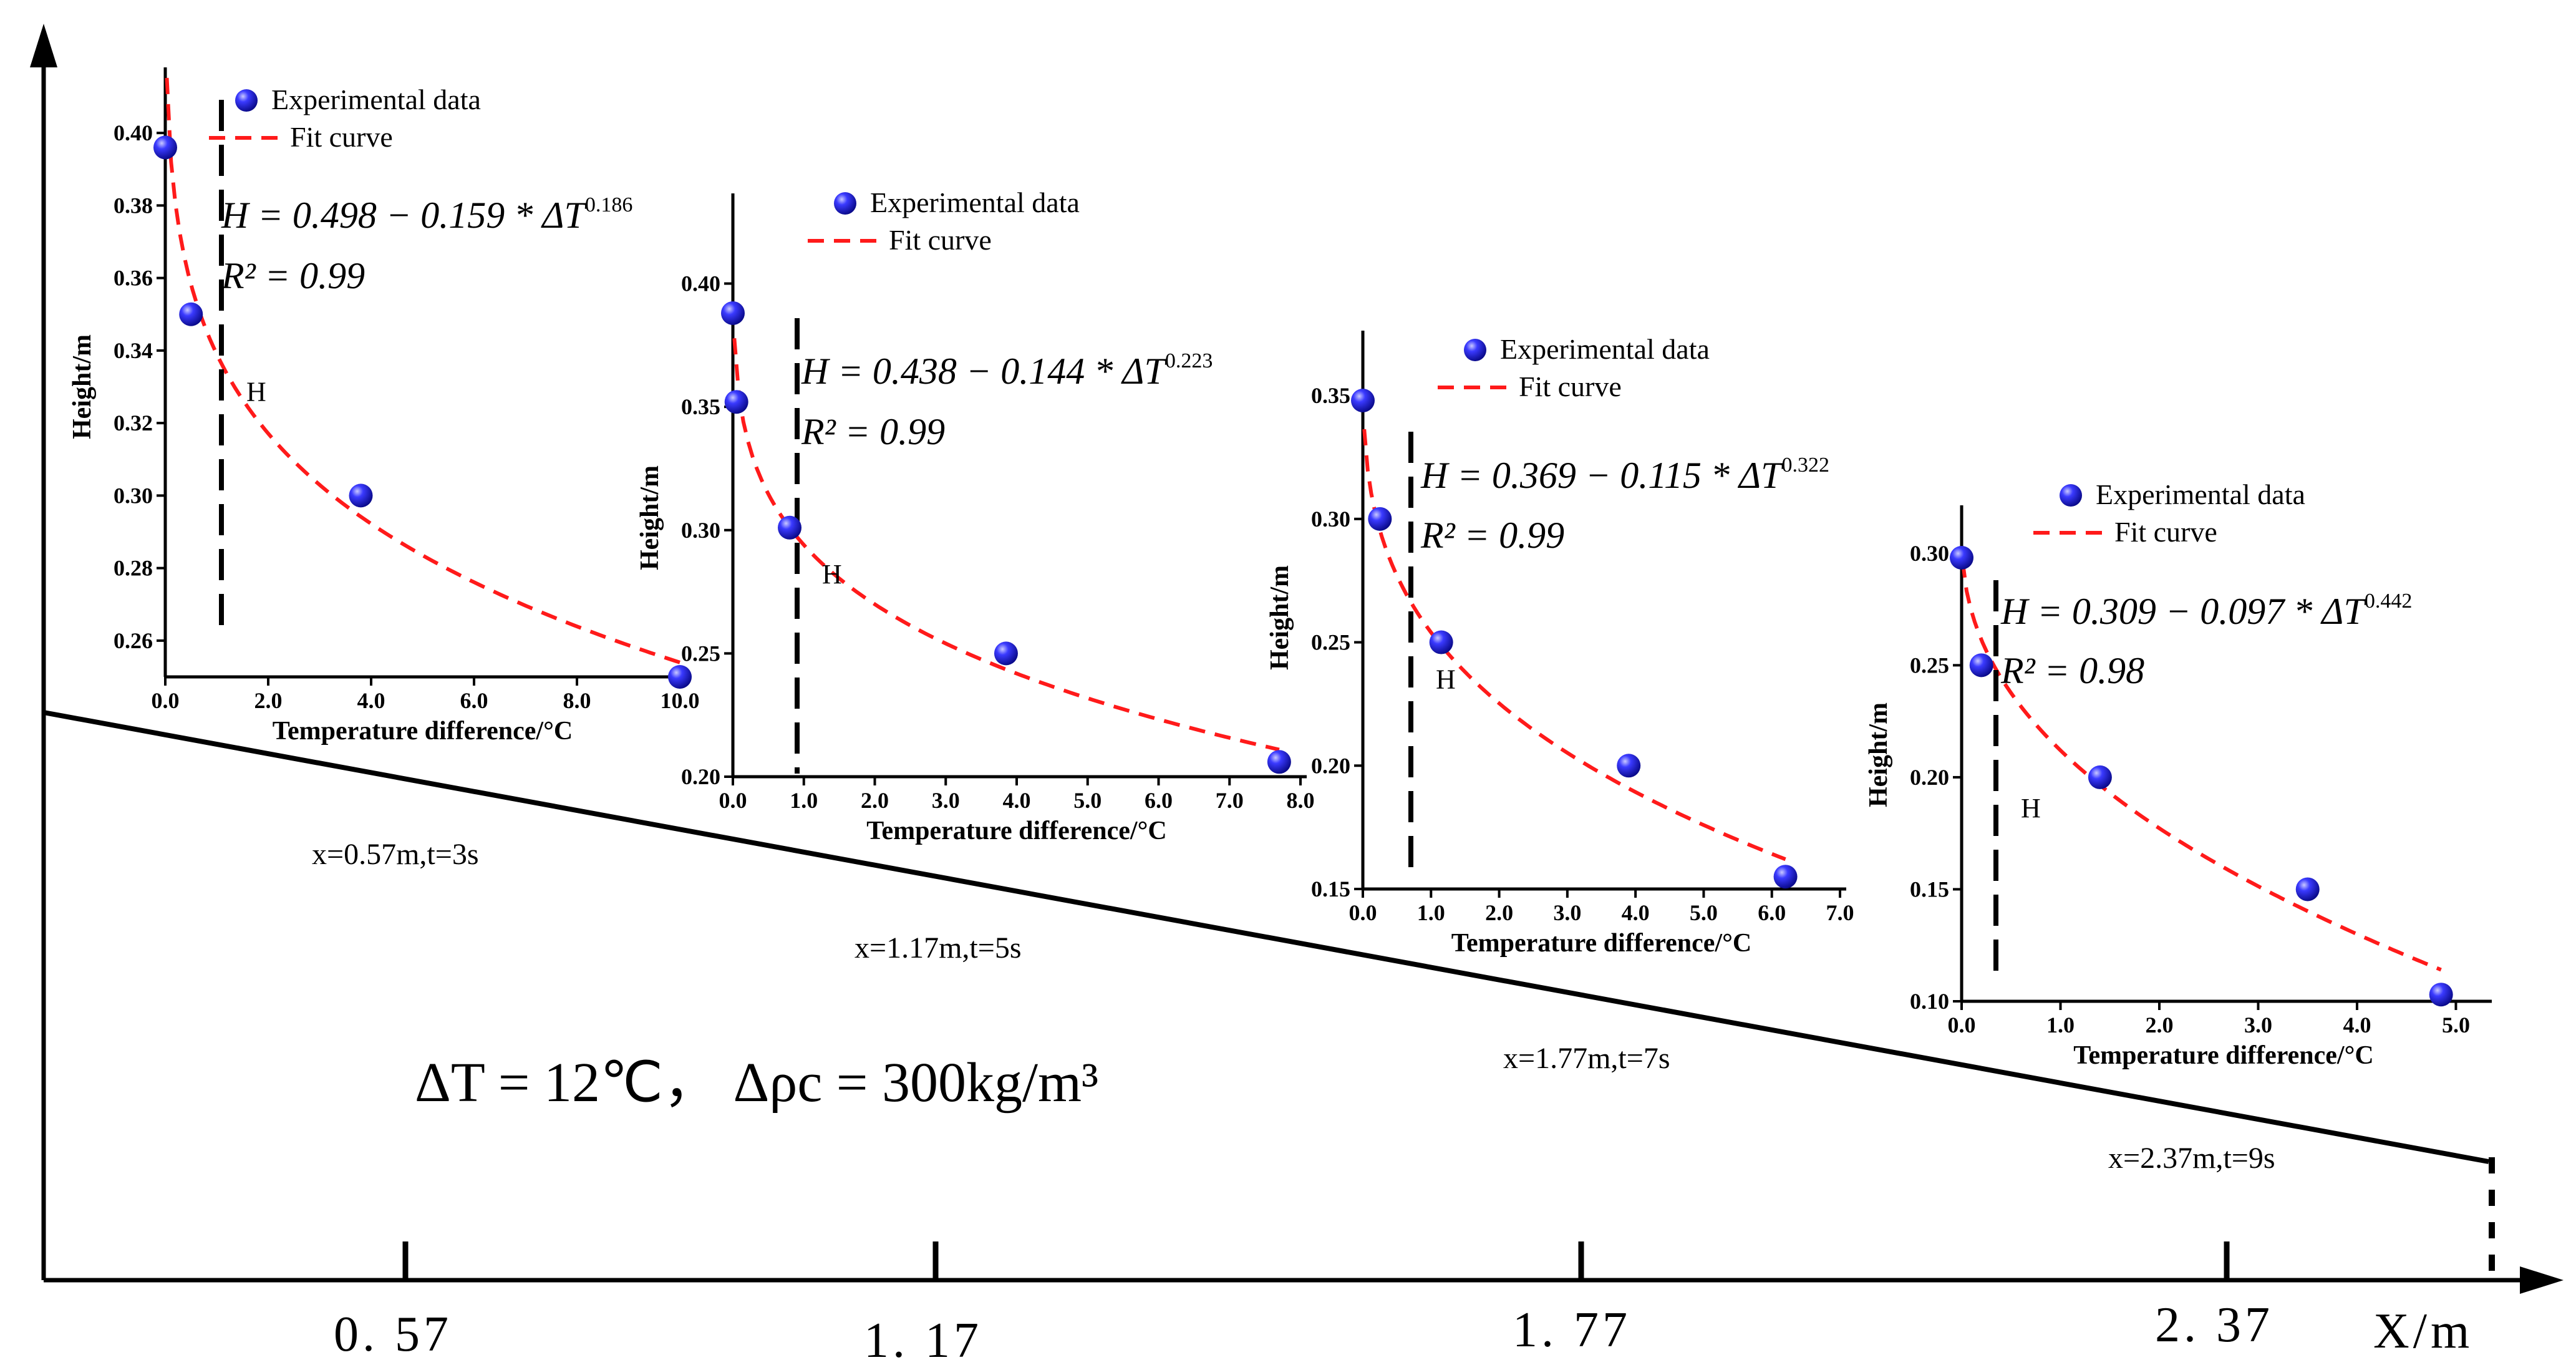 The image size is (2576, 1365). What do you see at coordinates (1567, 912) in the screenshot?
I see `inset-x-tick-label: 3.0` at bounding box center [1567, 912].